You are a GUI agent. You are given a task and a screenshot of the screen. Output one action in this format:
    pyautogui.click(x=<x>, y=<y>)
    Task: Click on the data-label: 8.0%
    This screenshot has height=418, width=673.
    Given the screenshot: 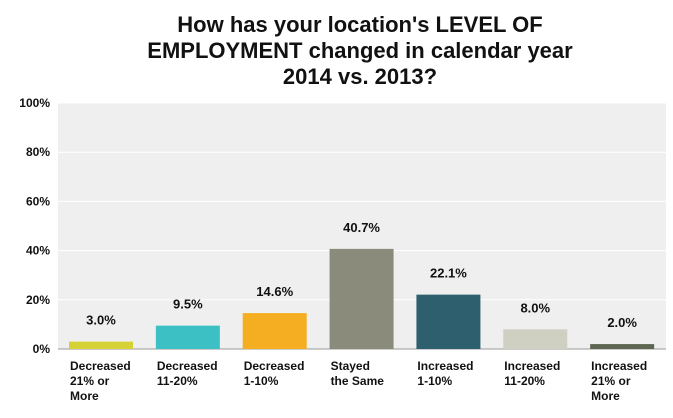 What is the action you would take?
    pyautogui.click(x=535, y=307)
    